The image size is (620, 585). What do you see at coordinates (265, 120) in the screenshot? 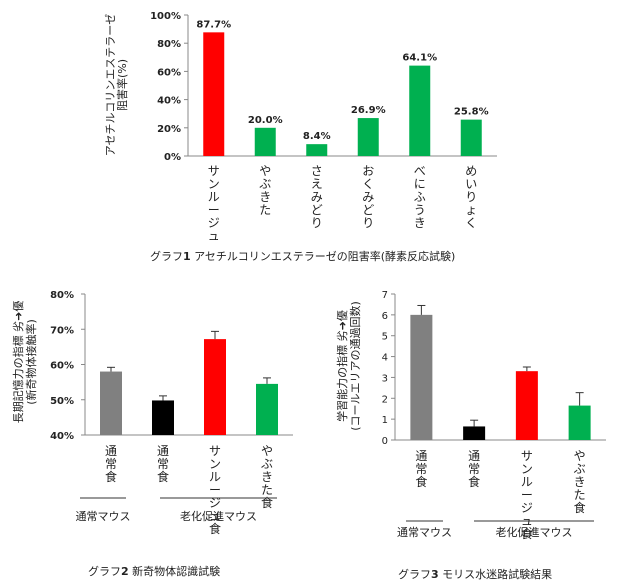
I see `graph1-data-label: 20.0%` at bounding box center [265, 120].